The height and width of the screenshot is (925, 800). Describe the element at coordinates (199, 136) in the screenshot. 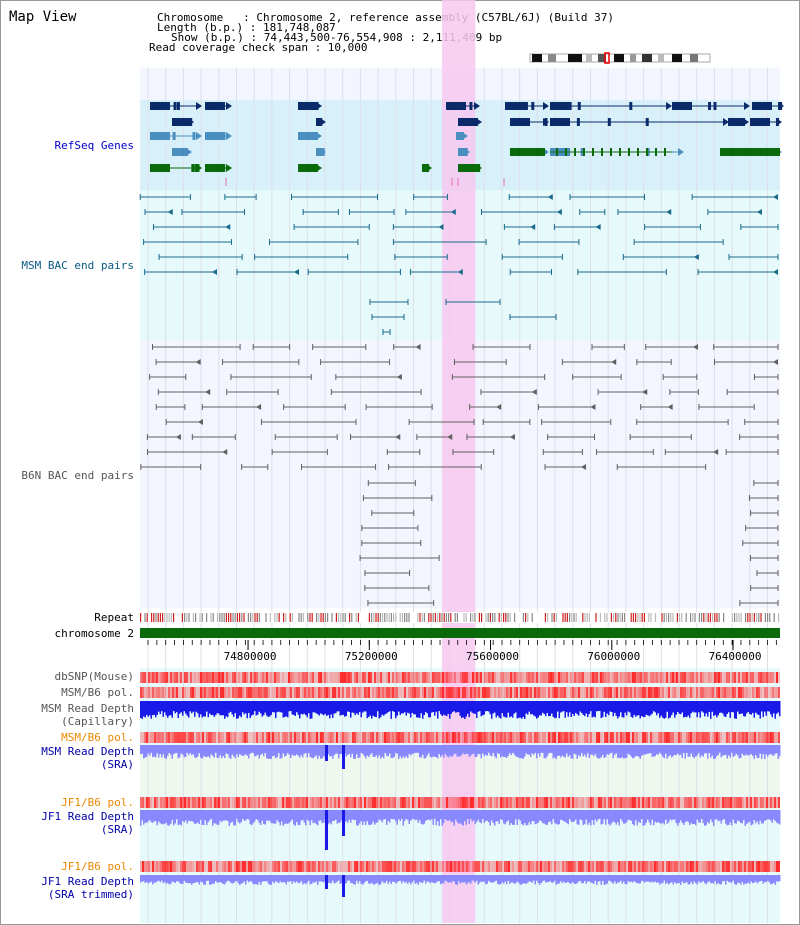

I see `gene-arrow` at that location.